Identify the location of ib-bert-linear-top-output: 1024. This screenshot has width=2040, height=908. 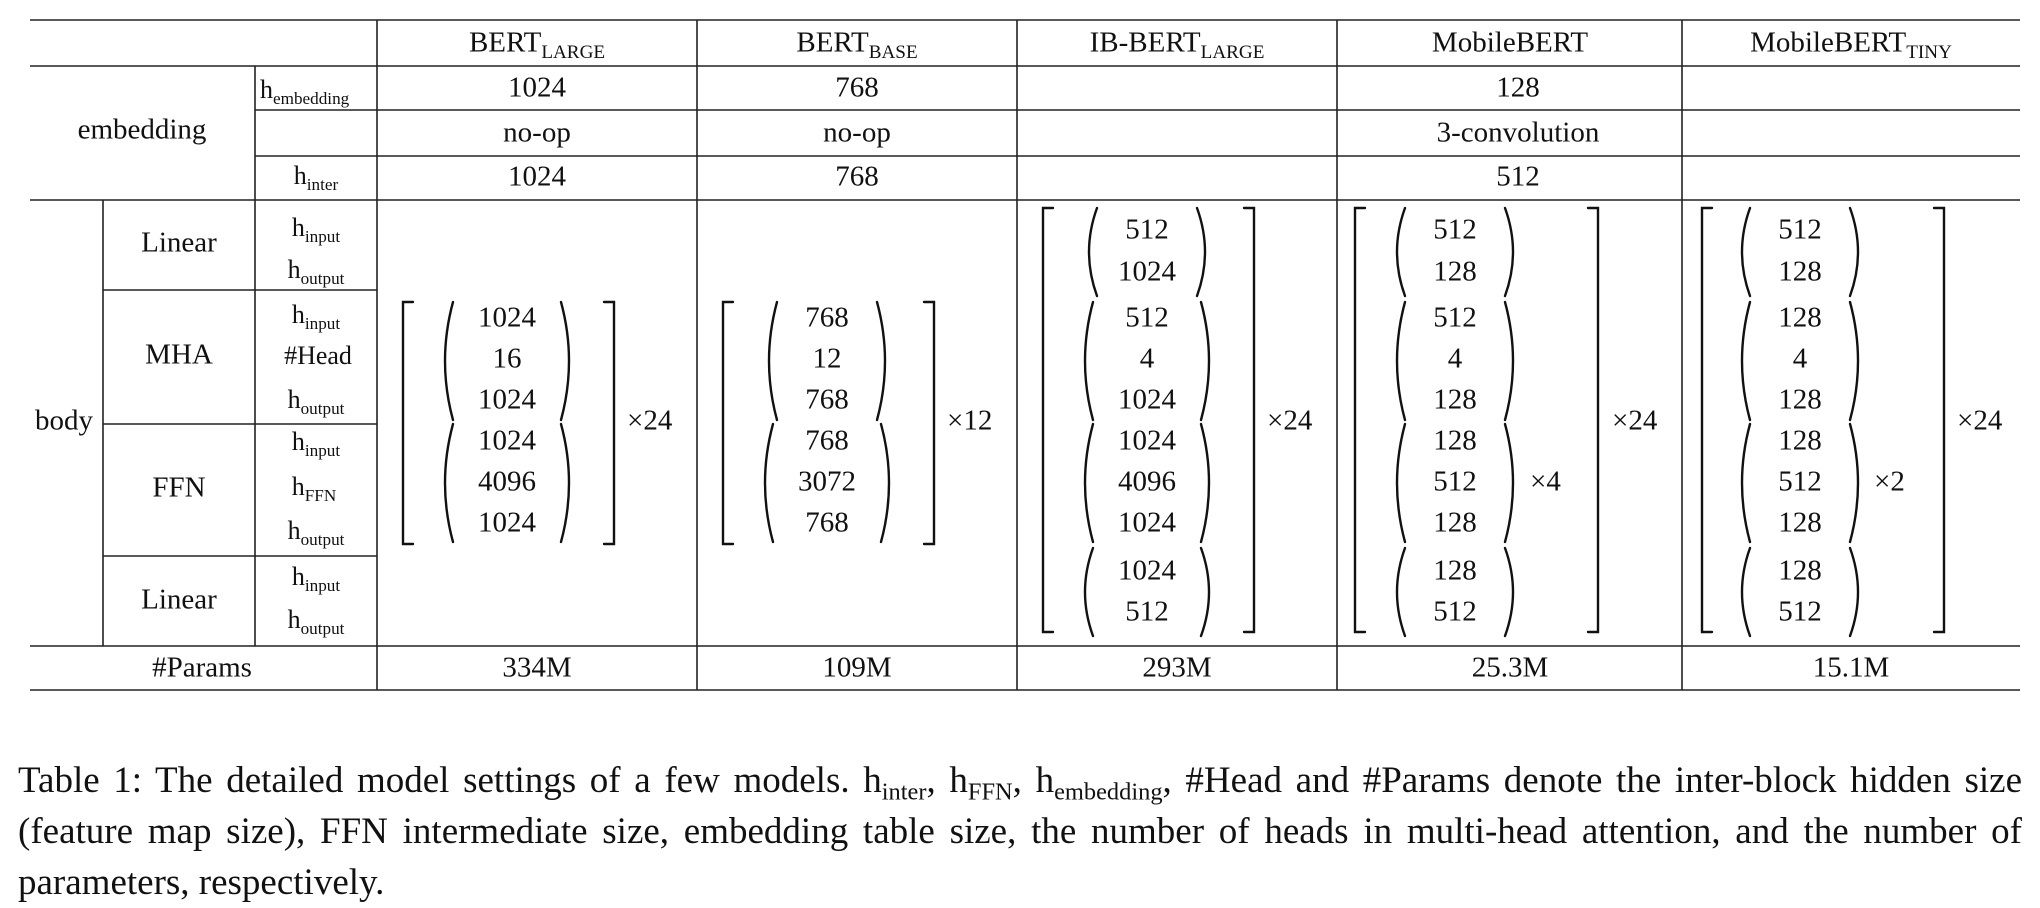
(1147, 271).